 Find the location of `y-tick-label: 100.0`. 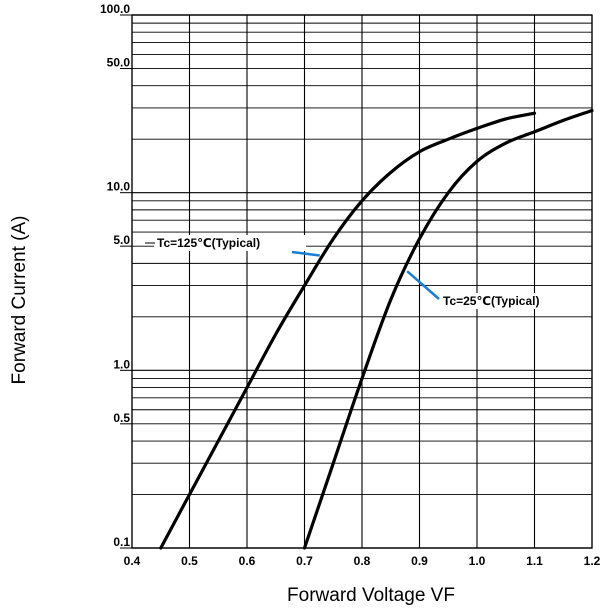

y-tick-label: 100.0 is located at coordinates (115, 9).